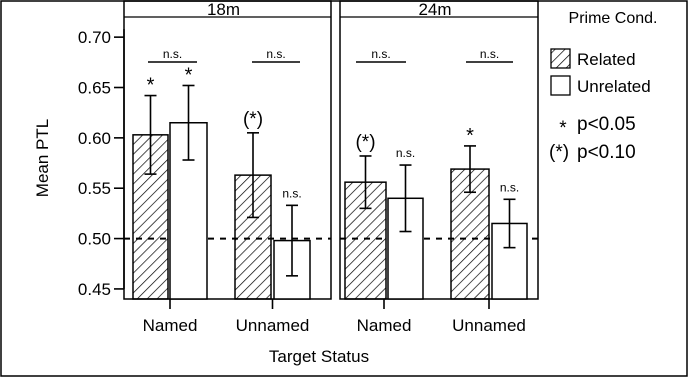 This screenshot has height=377, width=688. Describe the element at coordinates (319, 356) in the screenshot. I see `x-axis-title: Target Status` at that location.